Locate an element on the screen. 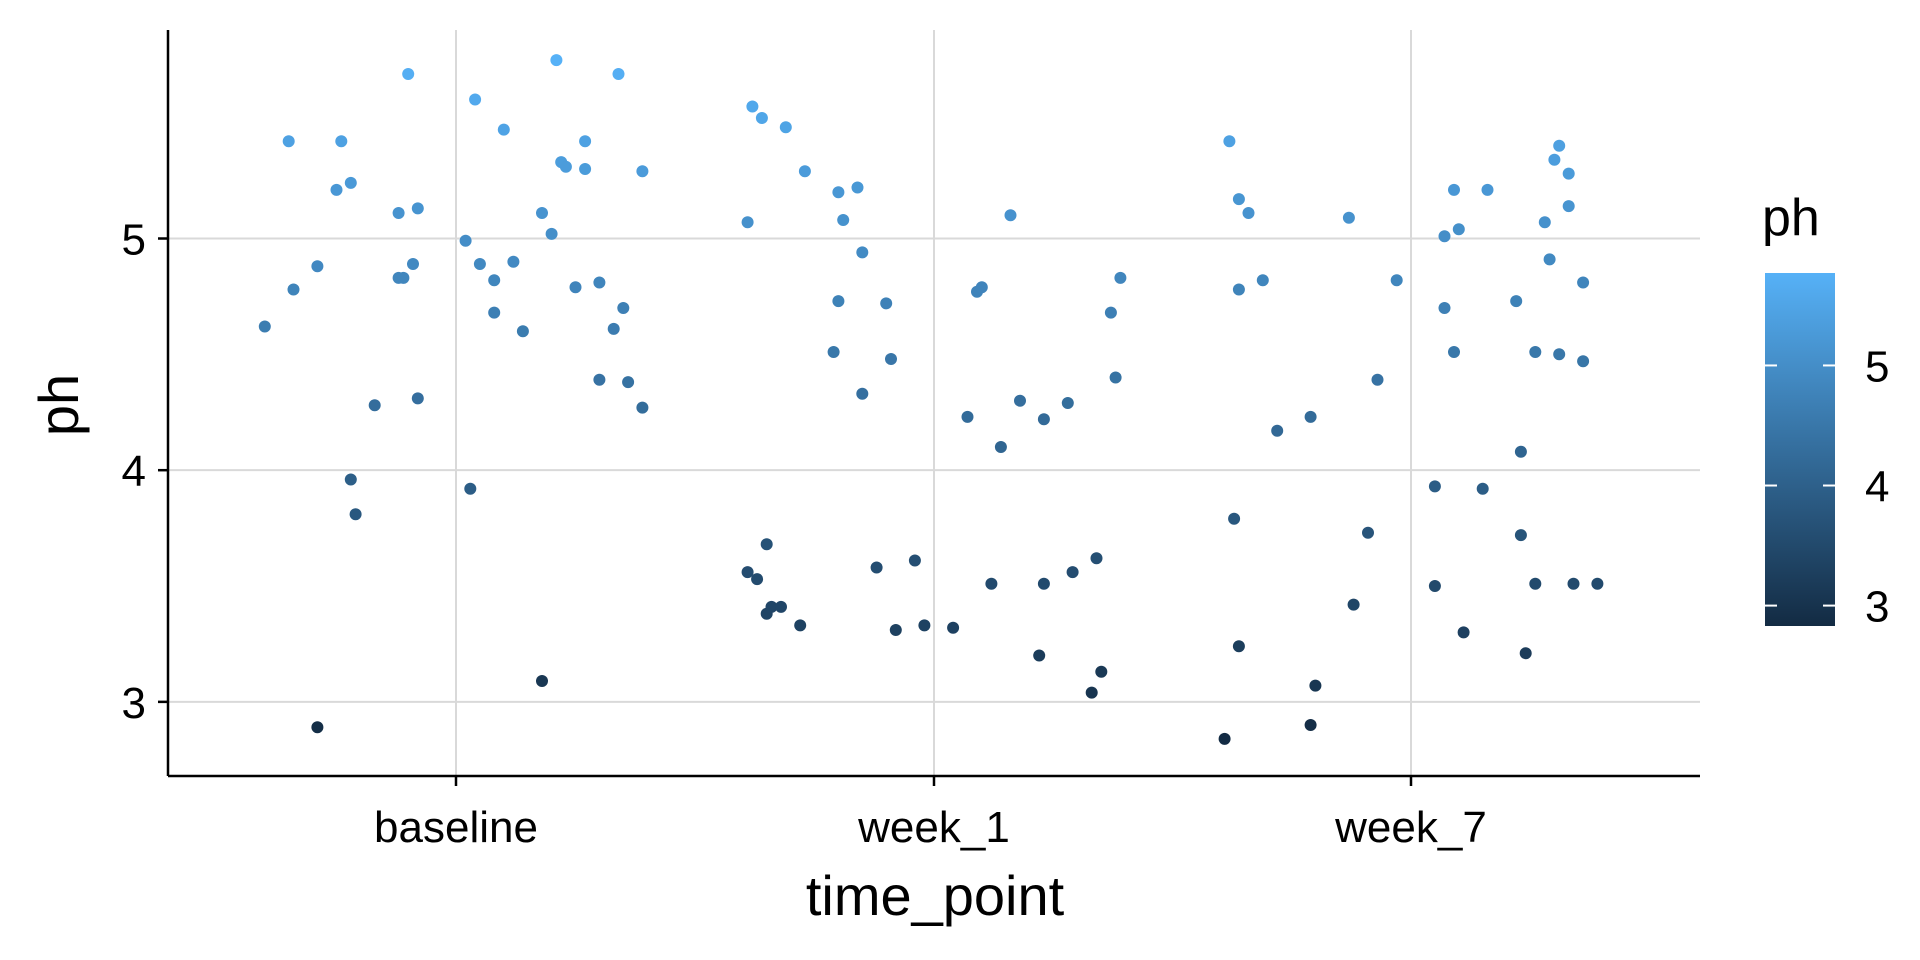 The image size is (1920, 960). colorbar is located at coordinates (1800, 449).